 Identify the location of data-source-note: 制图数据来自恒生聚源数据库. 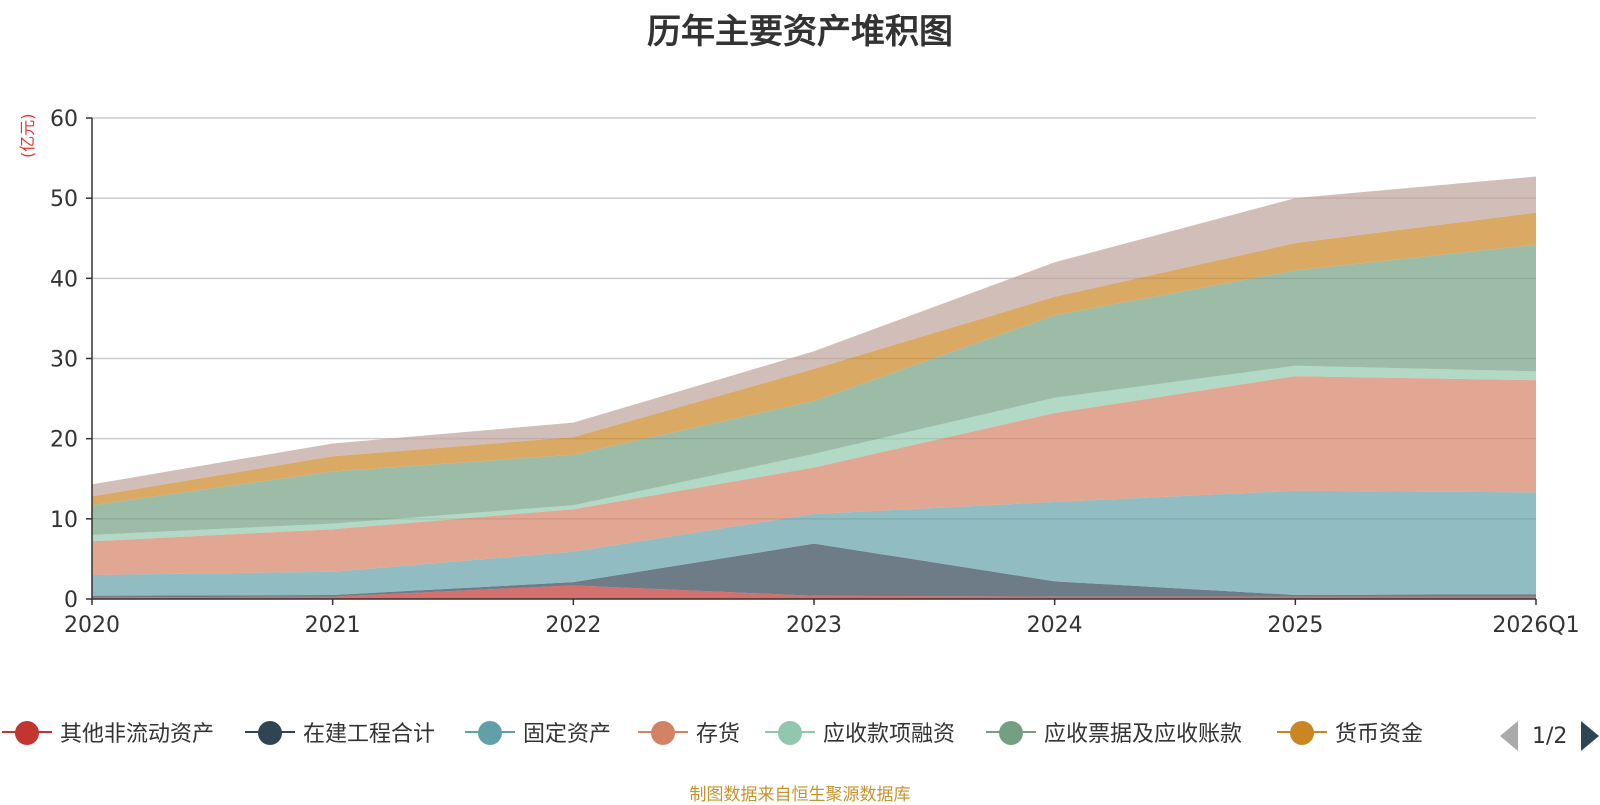
(800, 795).